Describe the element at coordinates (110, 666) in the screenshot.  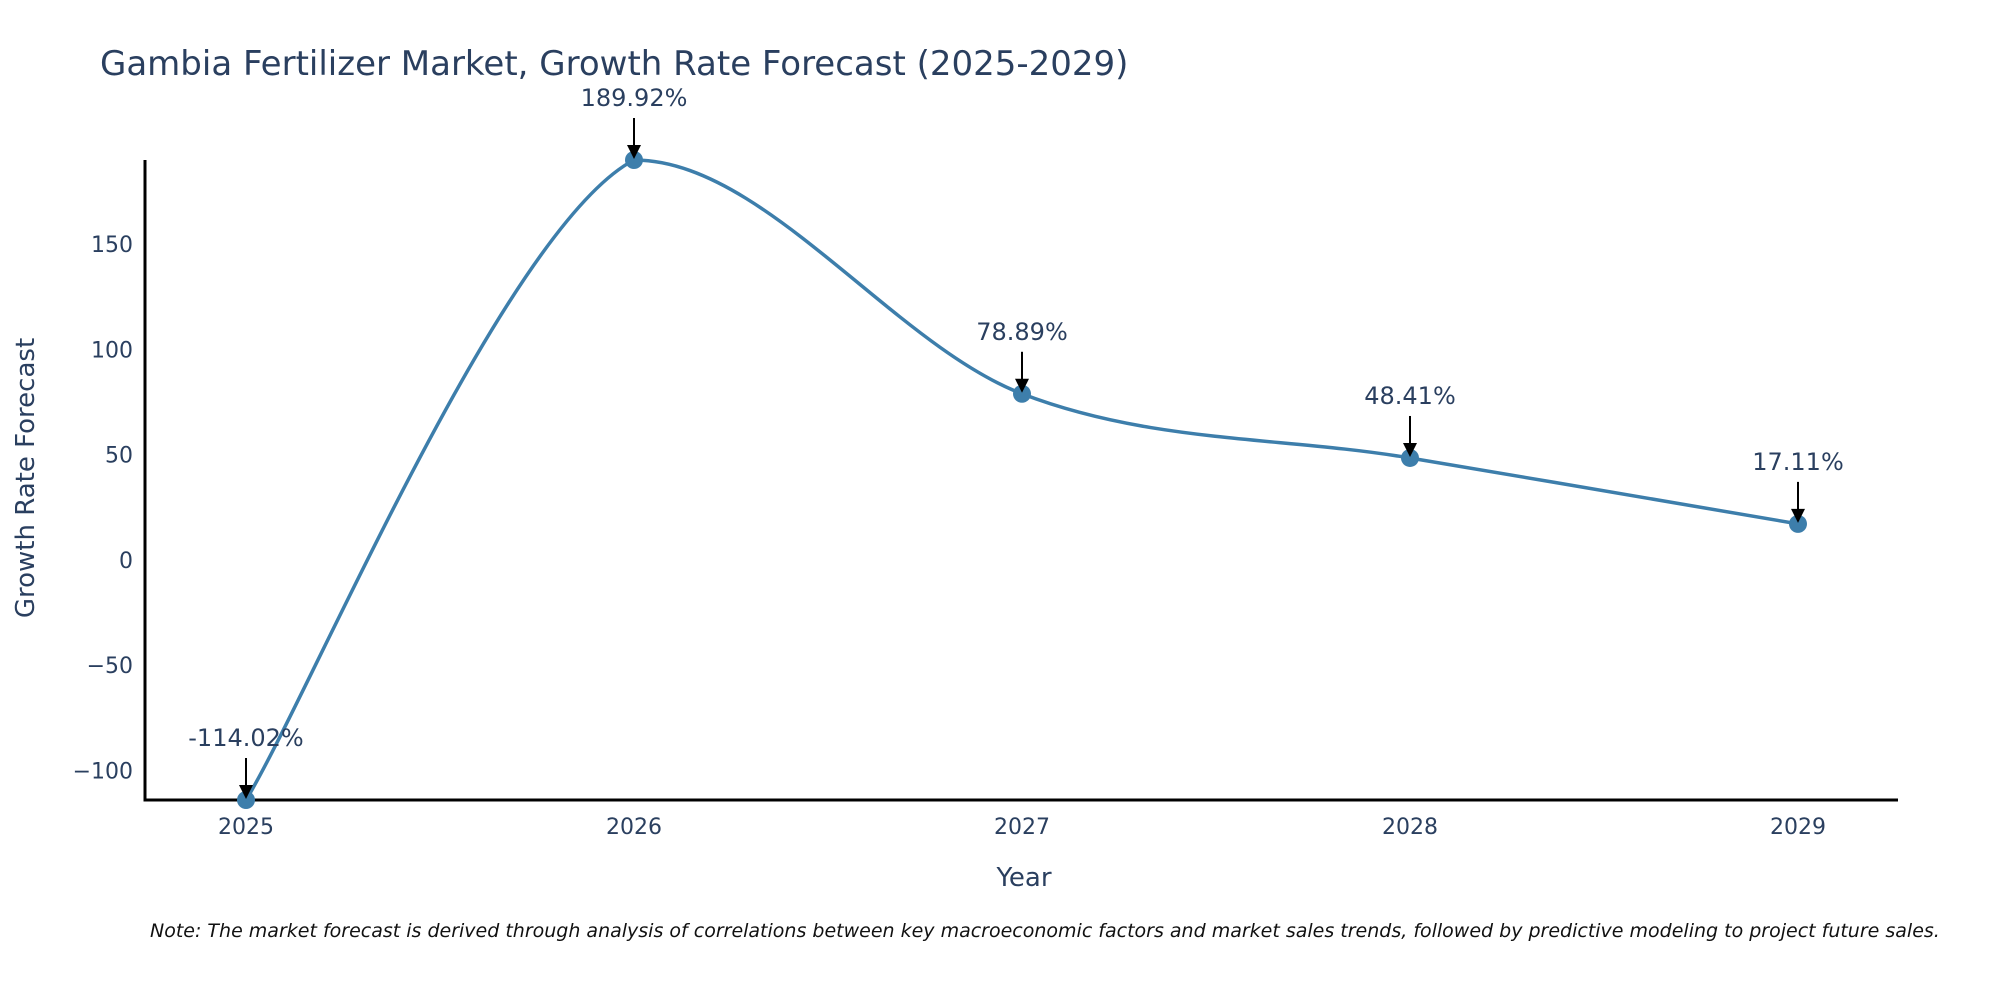
I see `y-tick-label: −50` at that location.